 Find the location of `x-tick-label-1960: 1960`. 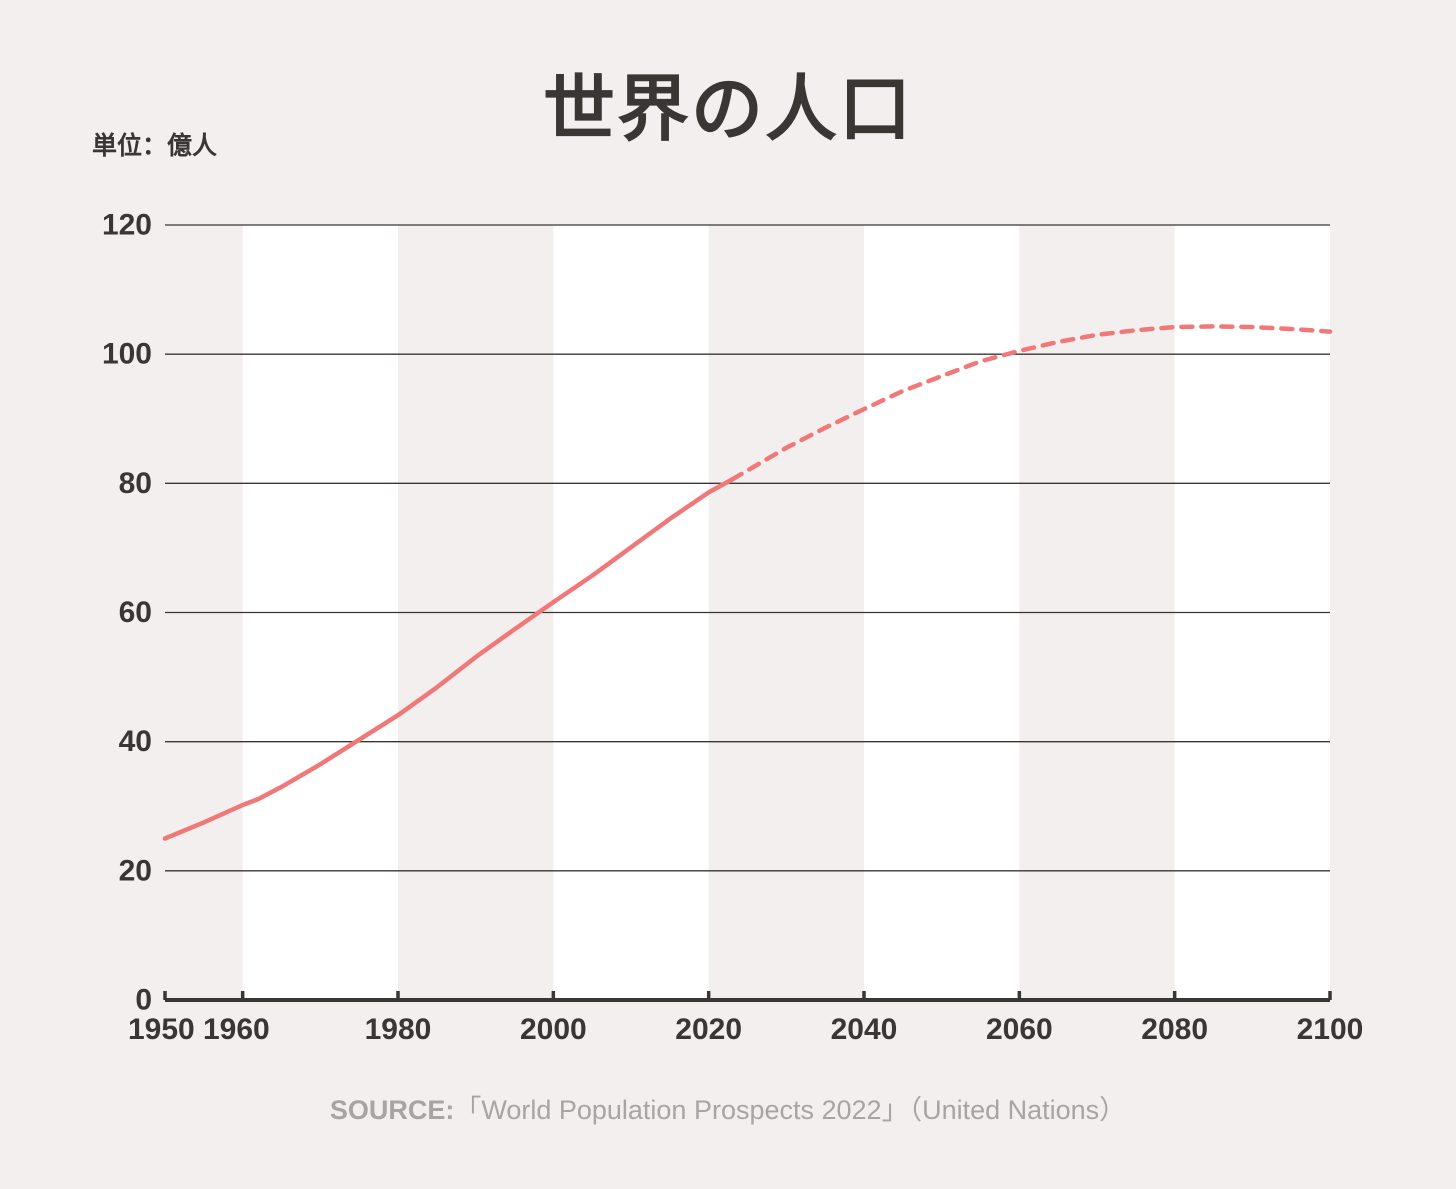

x-tick-label-1960: 1960 is located at coordinates (236, 1029).